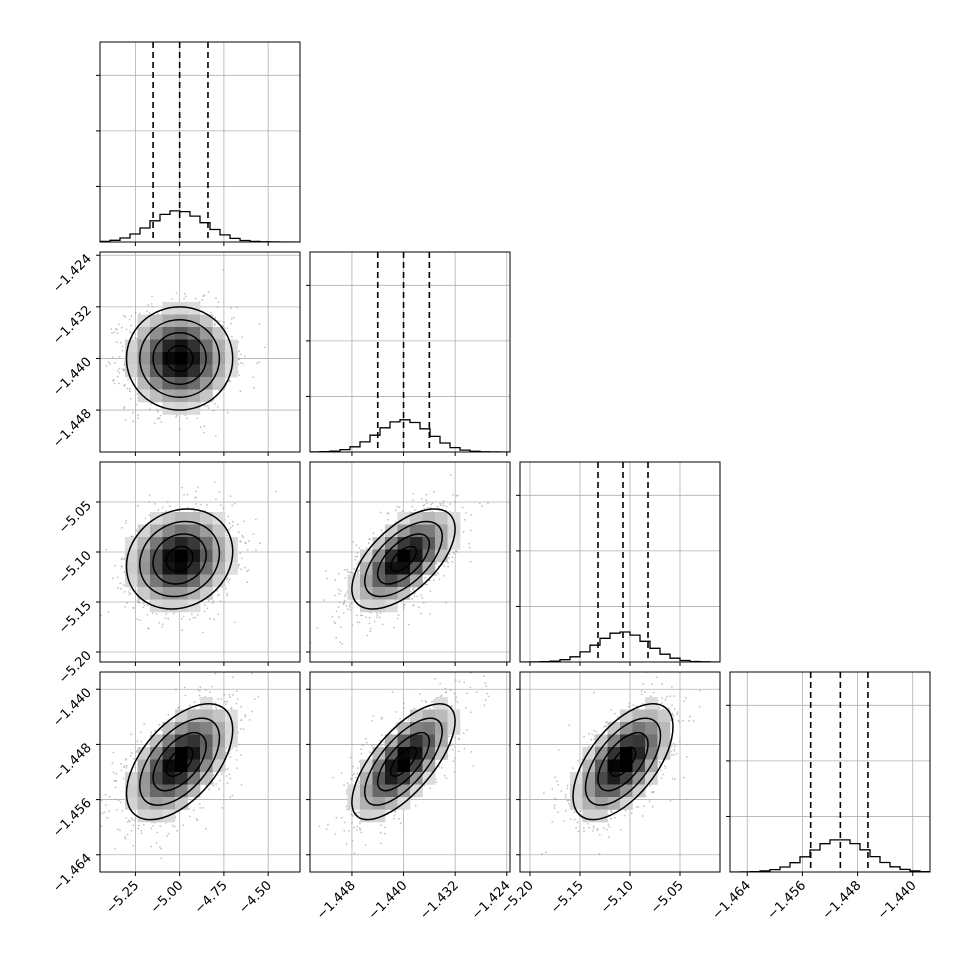 The width and height of the screenshot is (970, 970). What do you see at coordinates (167, 897) in the screenshot?
I see `x-tick-label: −5.00` at bounding box center [167, 897].